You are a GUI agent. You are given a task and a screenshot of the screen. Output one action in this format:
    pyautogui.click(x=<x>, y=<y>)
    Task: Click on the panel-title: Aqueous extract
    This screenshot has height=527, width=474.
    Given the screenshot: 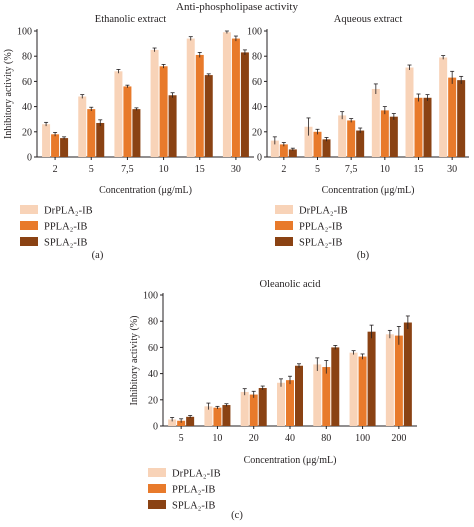 What is the action you would take?
    pyautogui.click(x=368, y=19)
    